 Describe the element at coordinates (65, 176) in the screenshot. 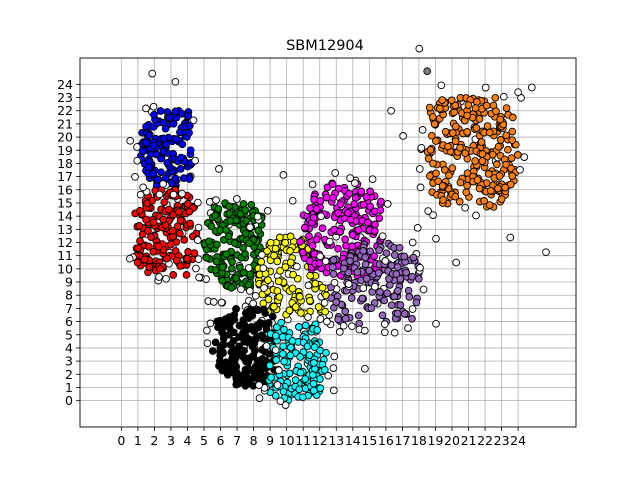

I see `y-tick-label: 17` at that location.